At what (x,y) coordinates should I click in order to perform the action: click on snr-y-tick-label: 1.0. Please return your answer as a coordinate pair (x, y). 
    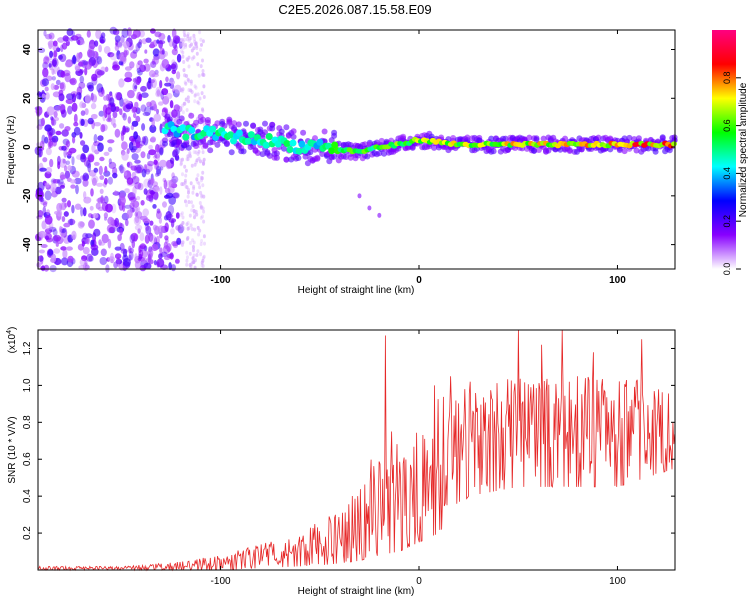
    Looking at the image, I should click on (27, 385).